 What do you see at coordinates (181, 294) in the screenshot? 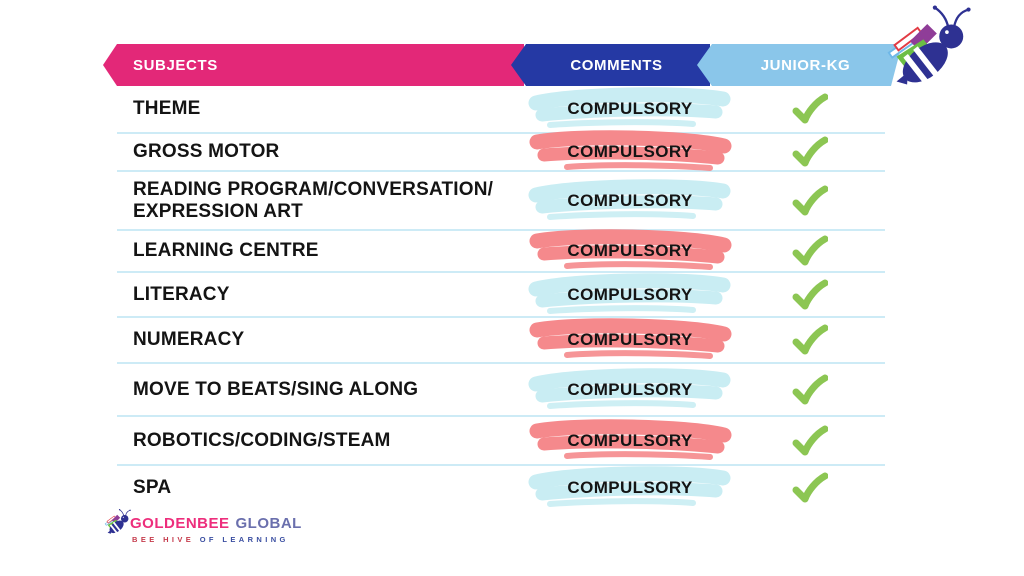
I see `subject-label: LITERACY` at bounding box center [181, 294].